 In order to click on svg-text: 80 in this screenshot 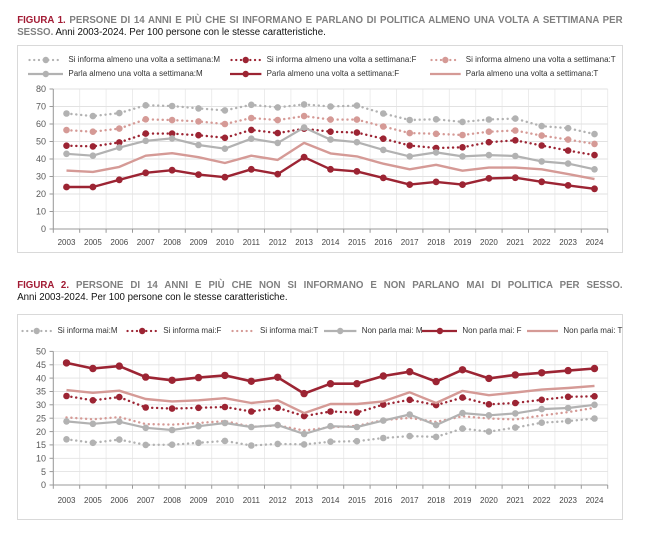, I will do `click(41, 89)`.